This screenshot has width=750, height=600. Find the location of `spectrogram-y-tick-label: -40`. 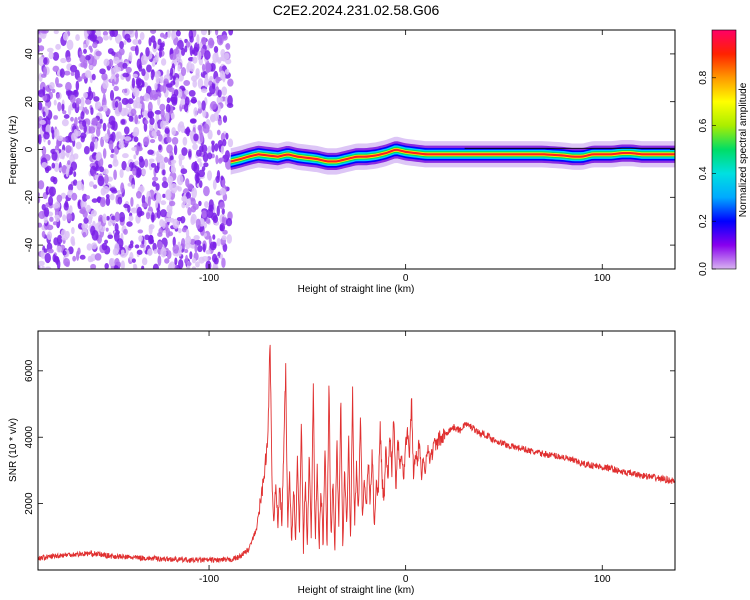

spectrogram-y-tick-label: -40 is located at coordinates (29, 244).